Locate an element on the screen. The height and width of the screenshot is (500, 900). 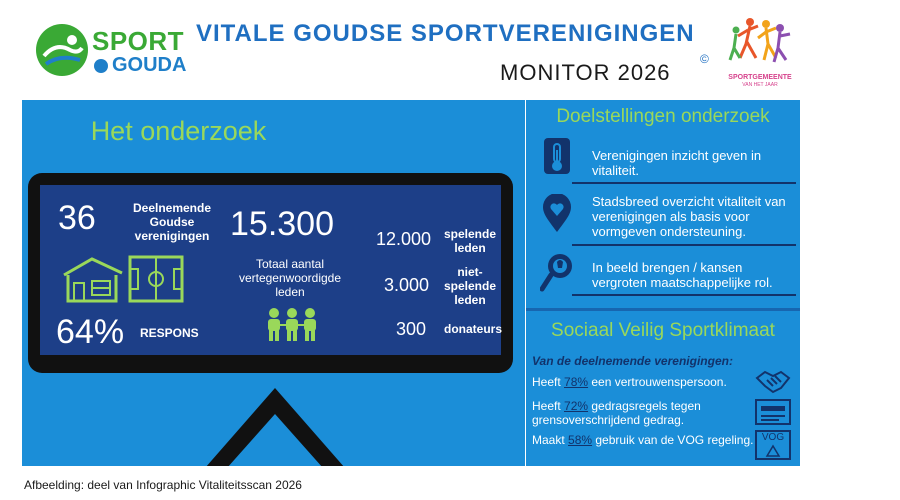
sociaal-item-1-post: een vertrouwenspersoon. is located at coordinates (657, 382).